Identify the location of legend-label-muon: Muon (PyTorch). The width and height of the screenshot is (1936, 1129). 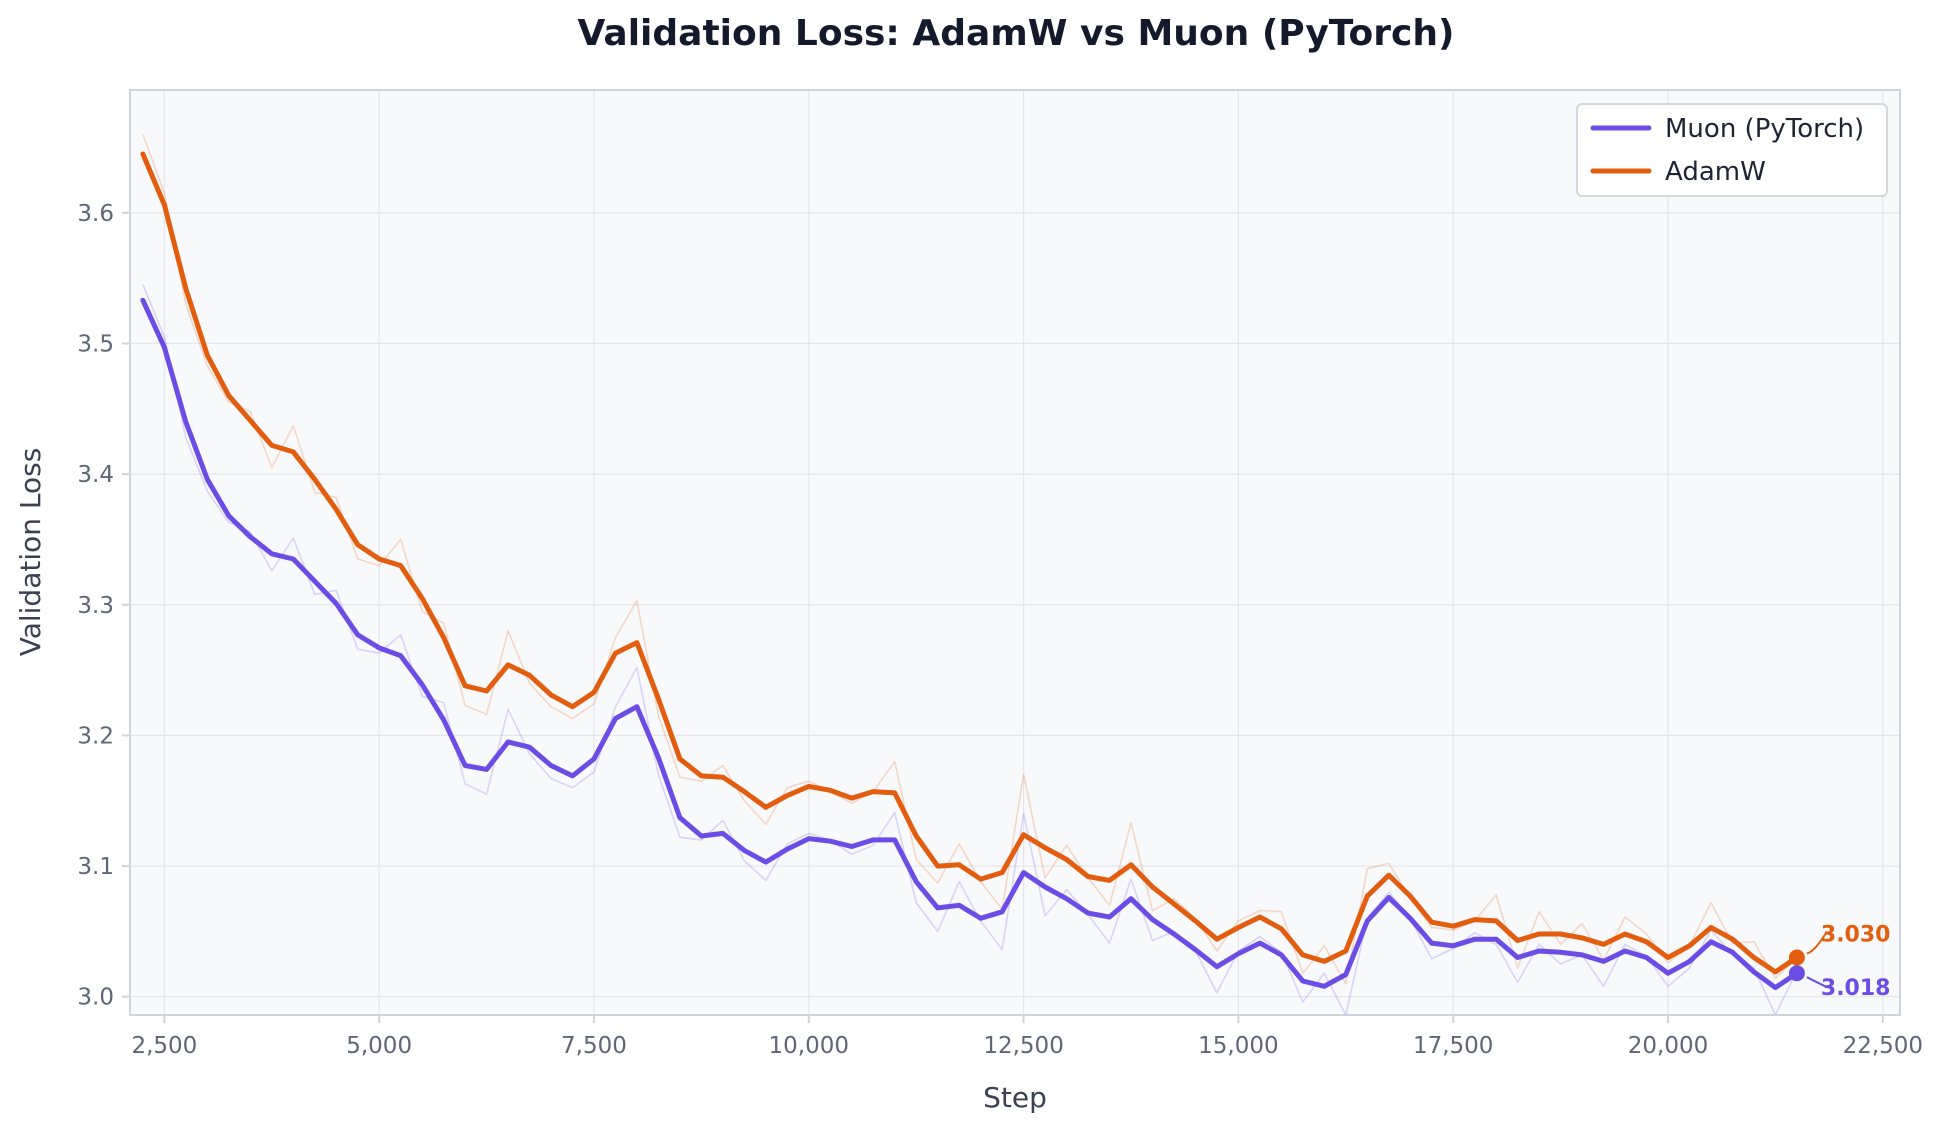
(1764, 129).